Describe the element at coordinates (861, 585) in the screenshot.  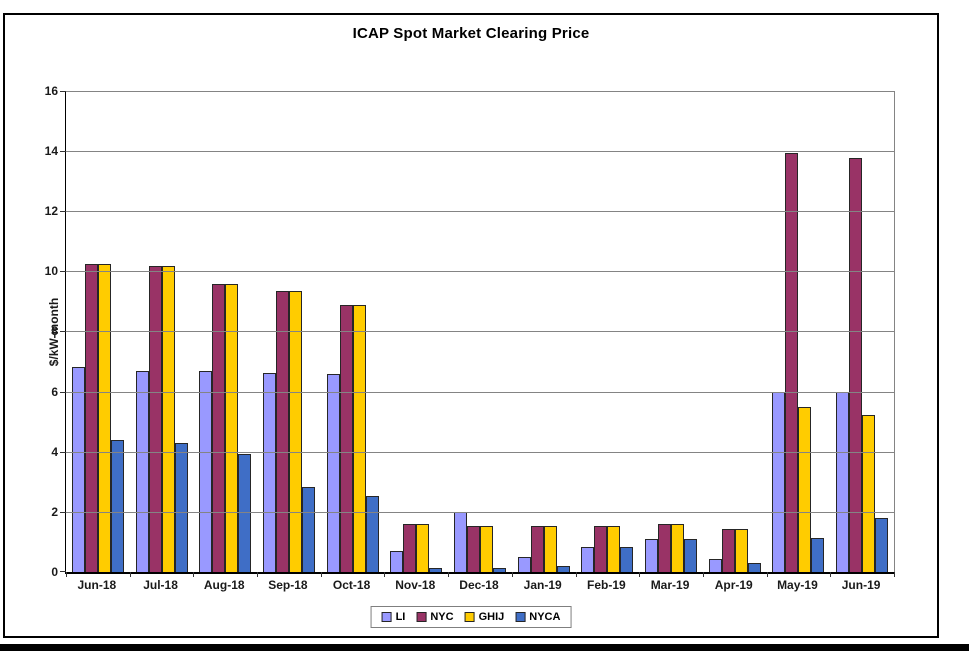
I see `x-tick-label: Jun-19` at that location.